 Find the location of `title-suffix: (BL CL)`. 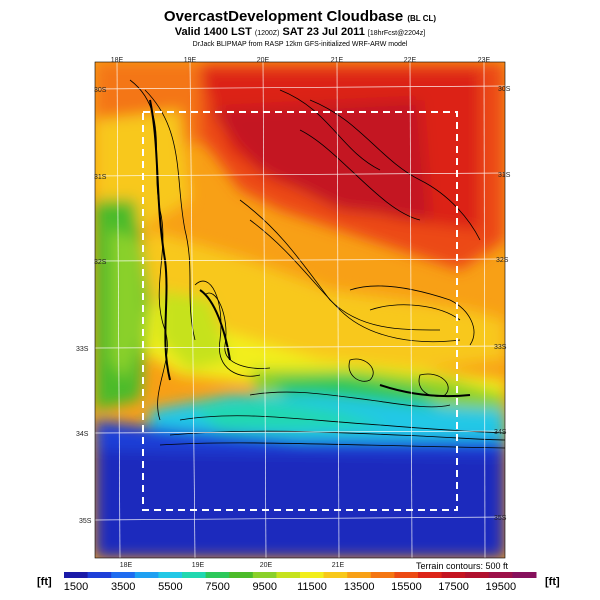

title-suffix: (BL CL) is located at coordinates (422, 18).